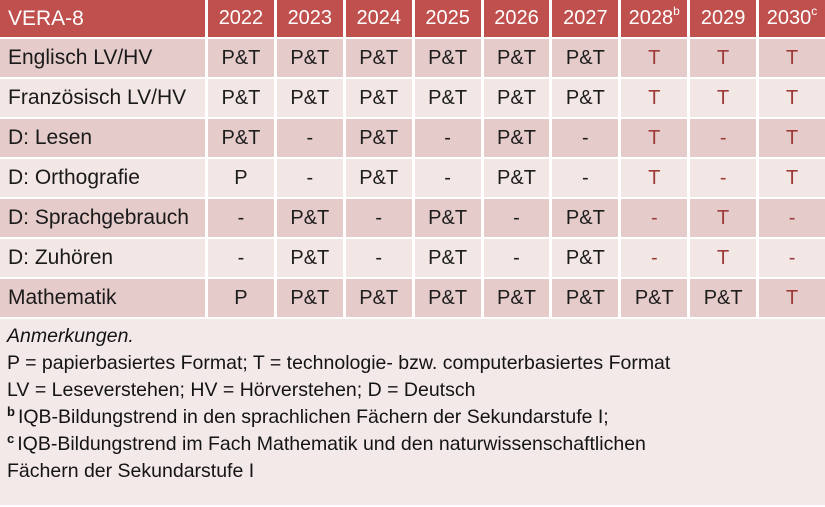 This screenshot has width=825, height=507. What do you see at coordinates (11, 411) in the screenshot?
I see `note-b-superscript: b` at bounding box center [11, 411].